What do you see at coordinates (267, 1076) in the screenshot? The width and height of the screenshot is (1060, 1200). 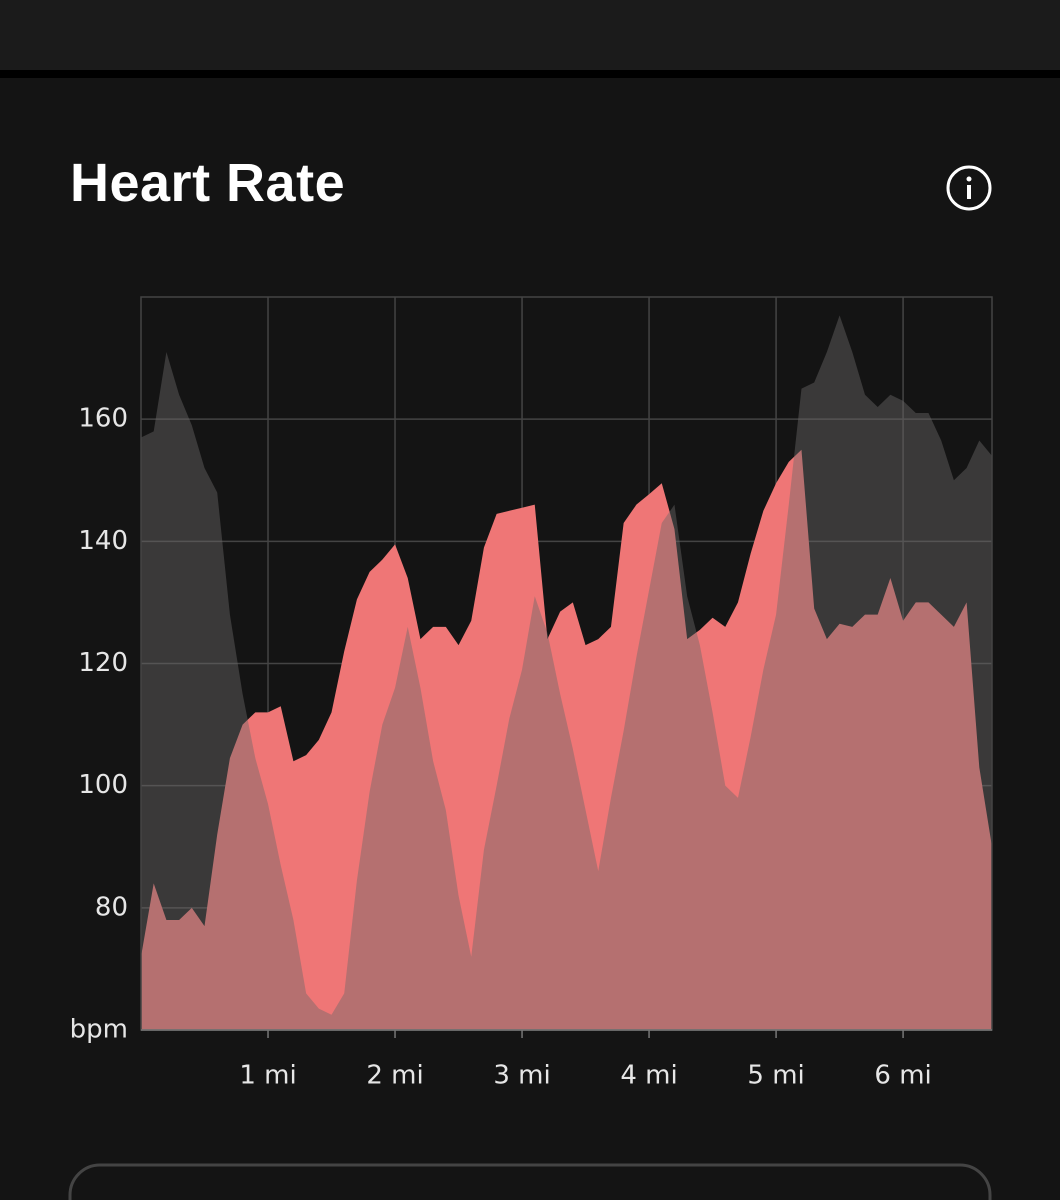 I see `x-tick-label: 1 mi` at bounding box center [267, 1076].